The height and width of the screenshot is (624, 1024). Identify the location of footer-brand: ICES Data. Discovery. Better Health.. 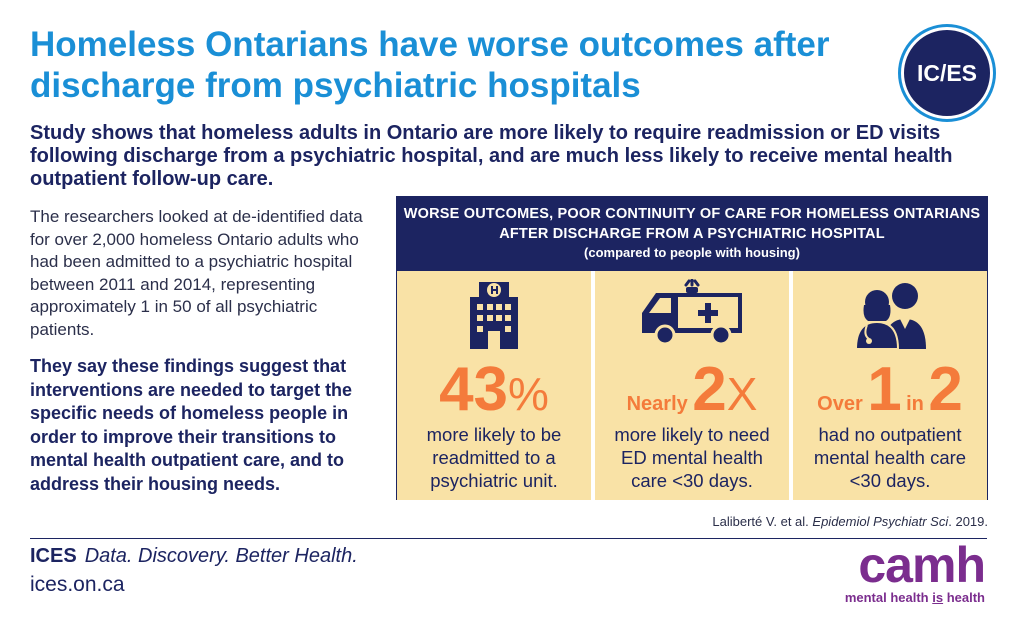
(194, 556).